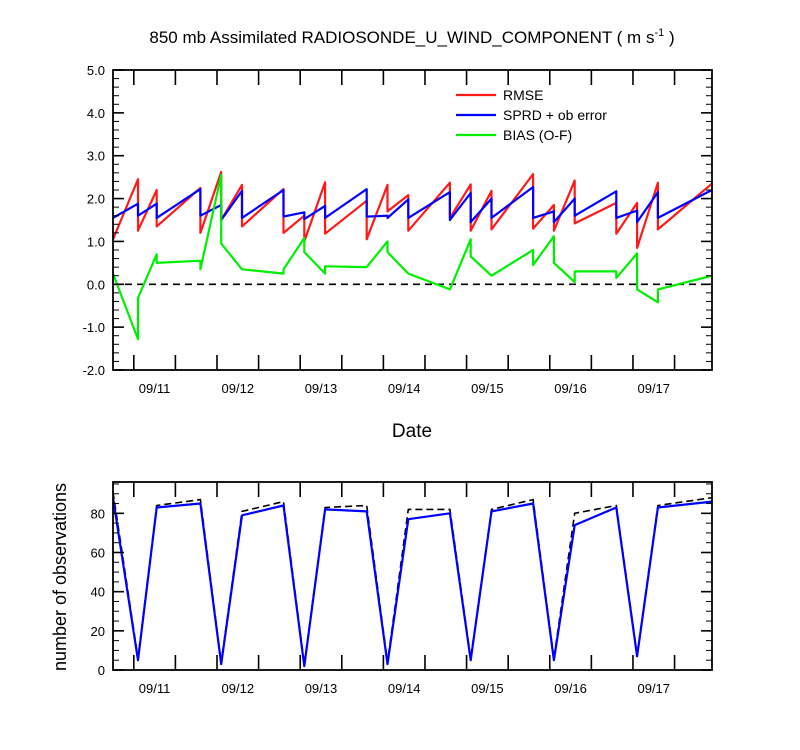 Image resolution: width=800 pixels, height=750 pixels. Describe the element at coordinates (96, 241) in the screenshot. I see `y-tick-label: 1.0` at that location.